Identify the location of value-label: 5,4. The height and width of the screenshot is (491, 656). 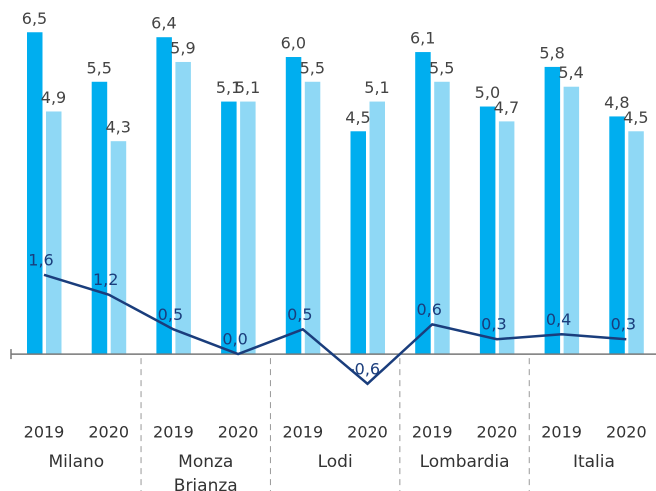
(570, 72).